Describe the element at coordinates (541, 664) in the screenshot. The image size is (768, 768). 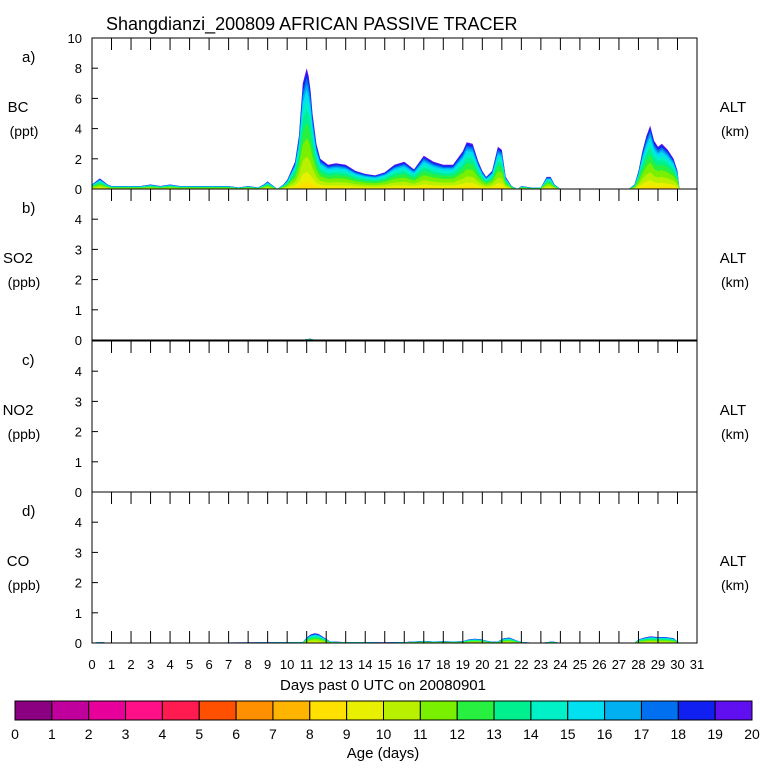
I see `x-tick-label-23: 23` at that location.